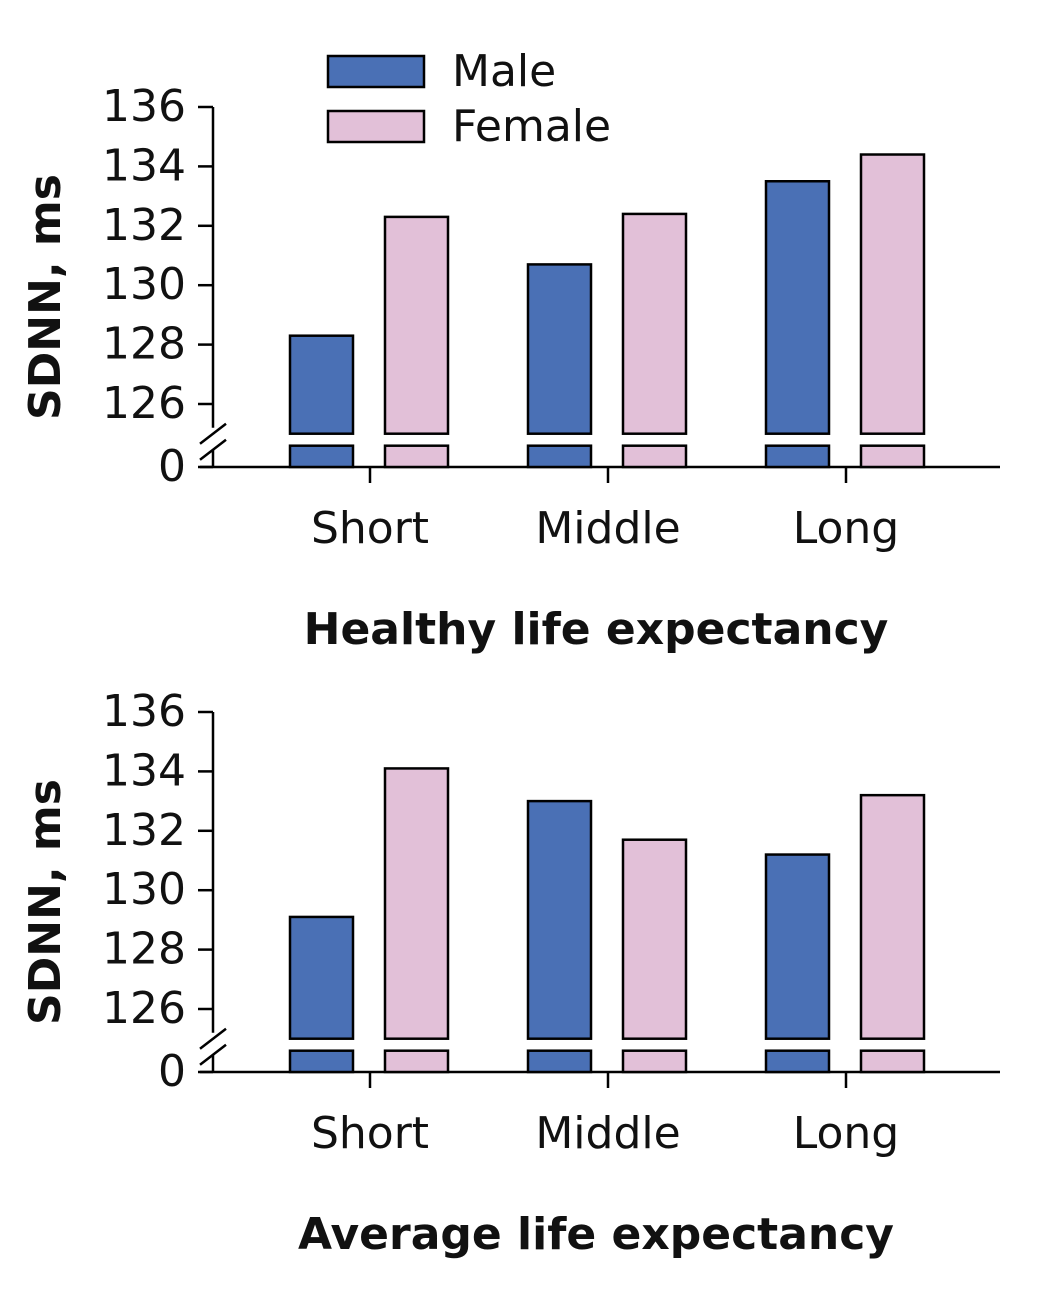 Image resolution: width=1057 pixels, height=1289 pixels. I want to click on legend-label: Male, so click(504, 71).